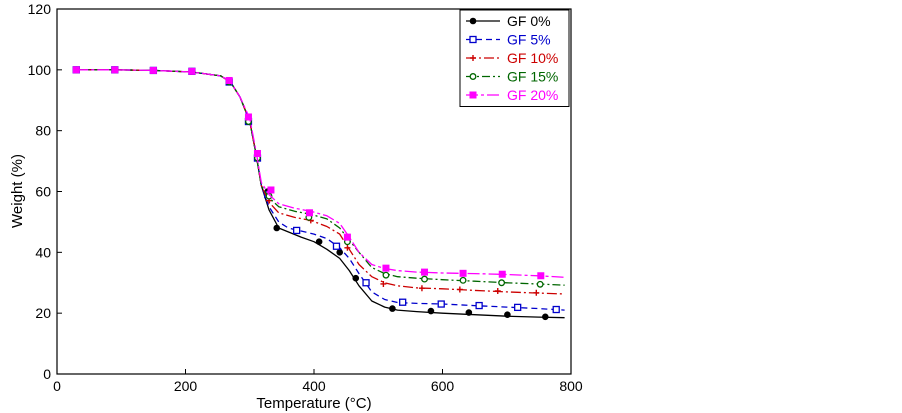  What do you see at coordinates (532, 77) in the screenshot?
I see `legend-label: GF 15%` at bounding box center [532, 77].